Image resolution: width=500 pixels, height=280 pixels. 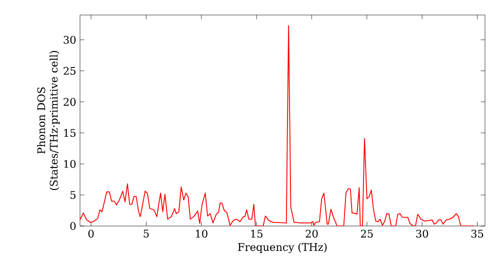 What do you see at coordinates (91, 234) in the screenshot?
I see `x-tick-label: 0` at bounding box center [91, 234].